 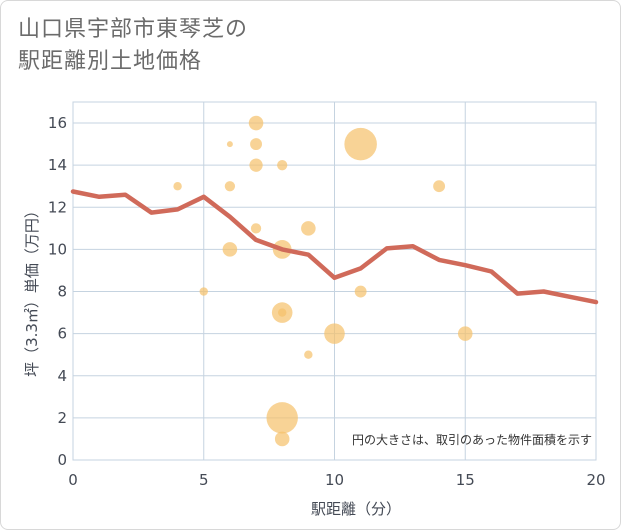 What do you see at coordinates (32, 290) in the screenshot?
I see `y-axis-label: 坪（3.3㎡）単価（万円）` at bounding box center [32, 290].